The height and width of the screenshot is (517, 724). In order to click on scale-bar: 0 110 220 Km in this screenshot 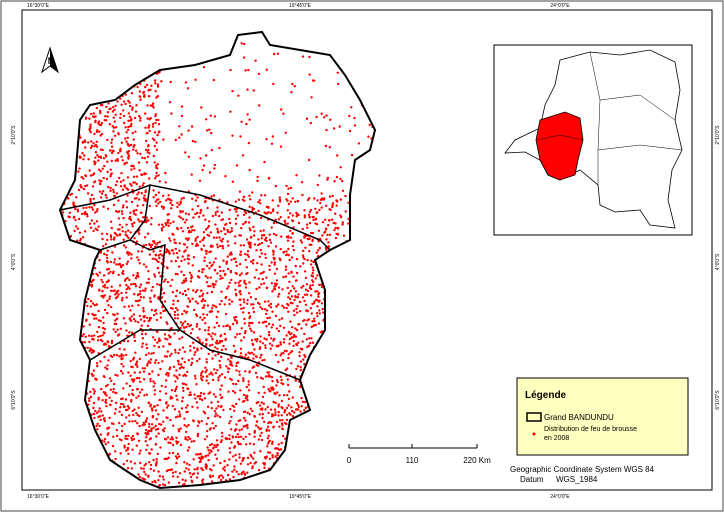, I will do `click(419, 454)`.